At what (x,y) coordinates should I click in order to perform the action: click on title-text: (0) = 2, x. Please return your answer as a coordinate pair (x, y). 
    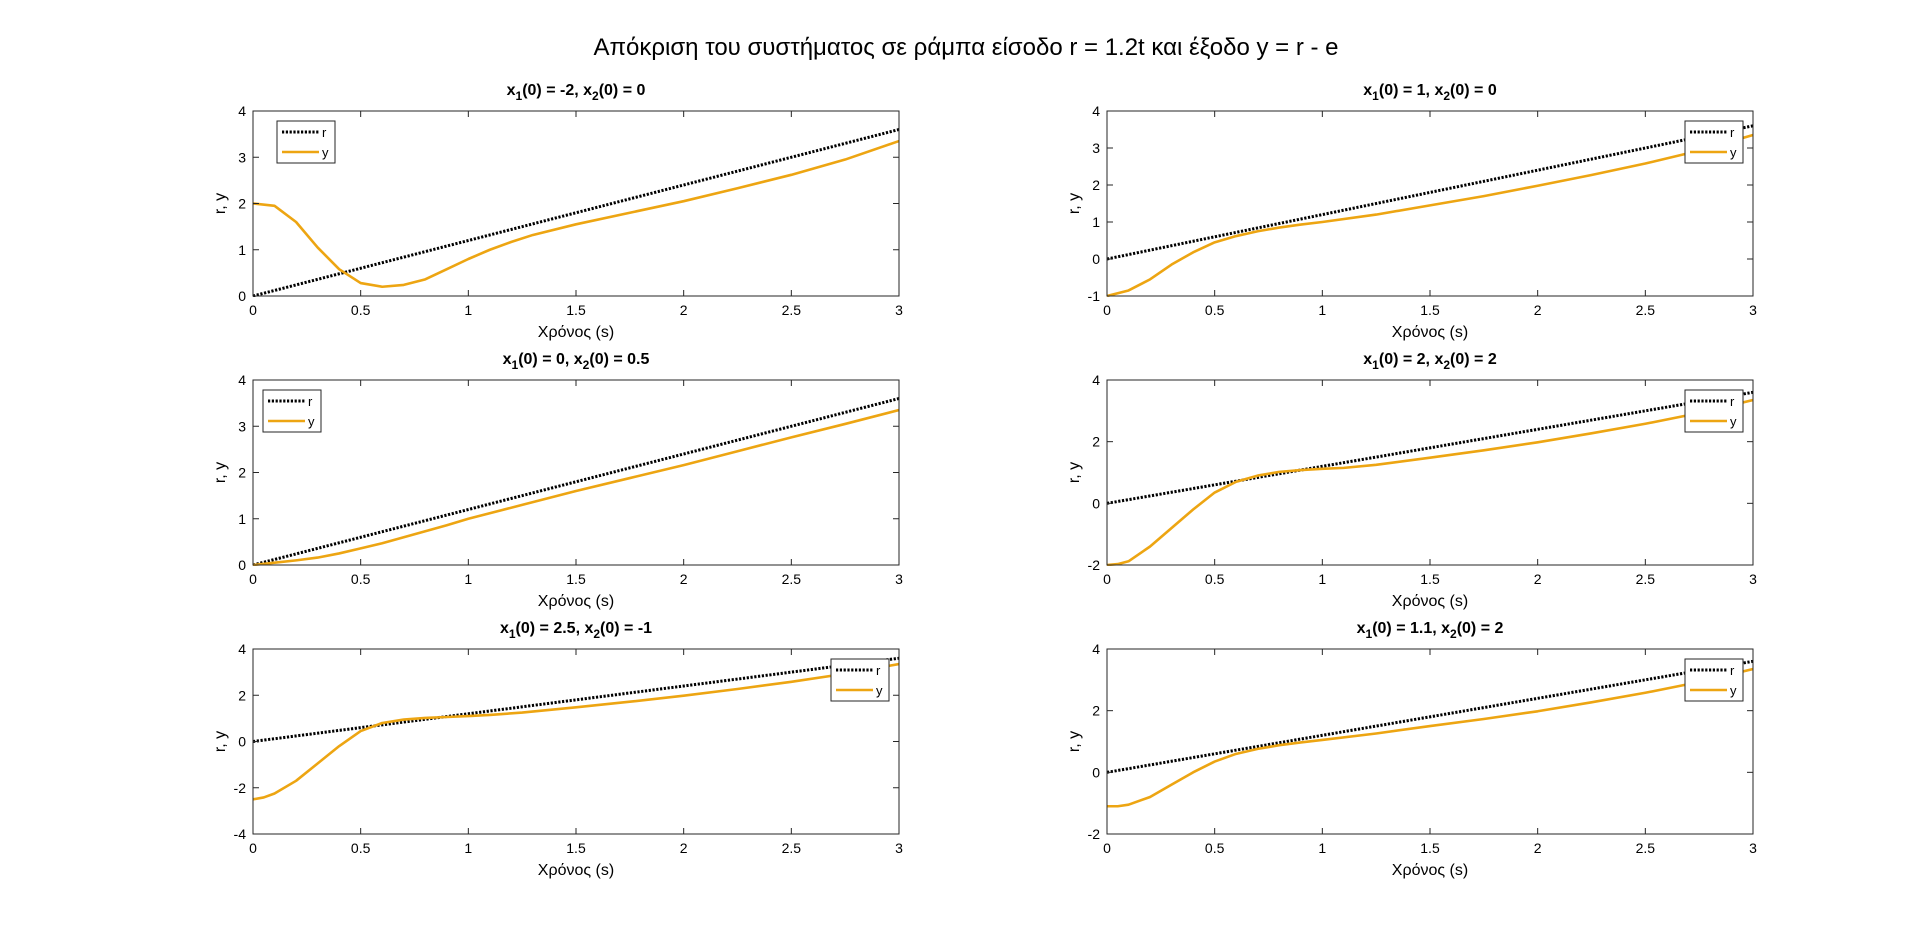
    Looking at the image, I should click on (1411, 359).